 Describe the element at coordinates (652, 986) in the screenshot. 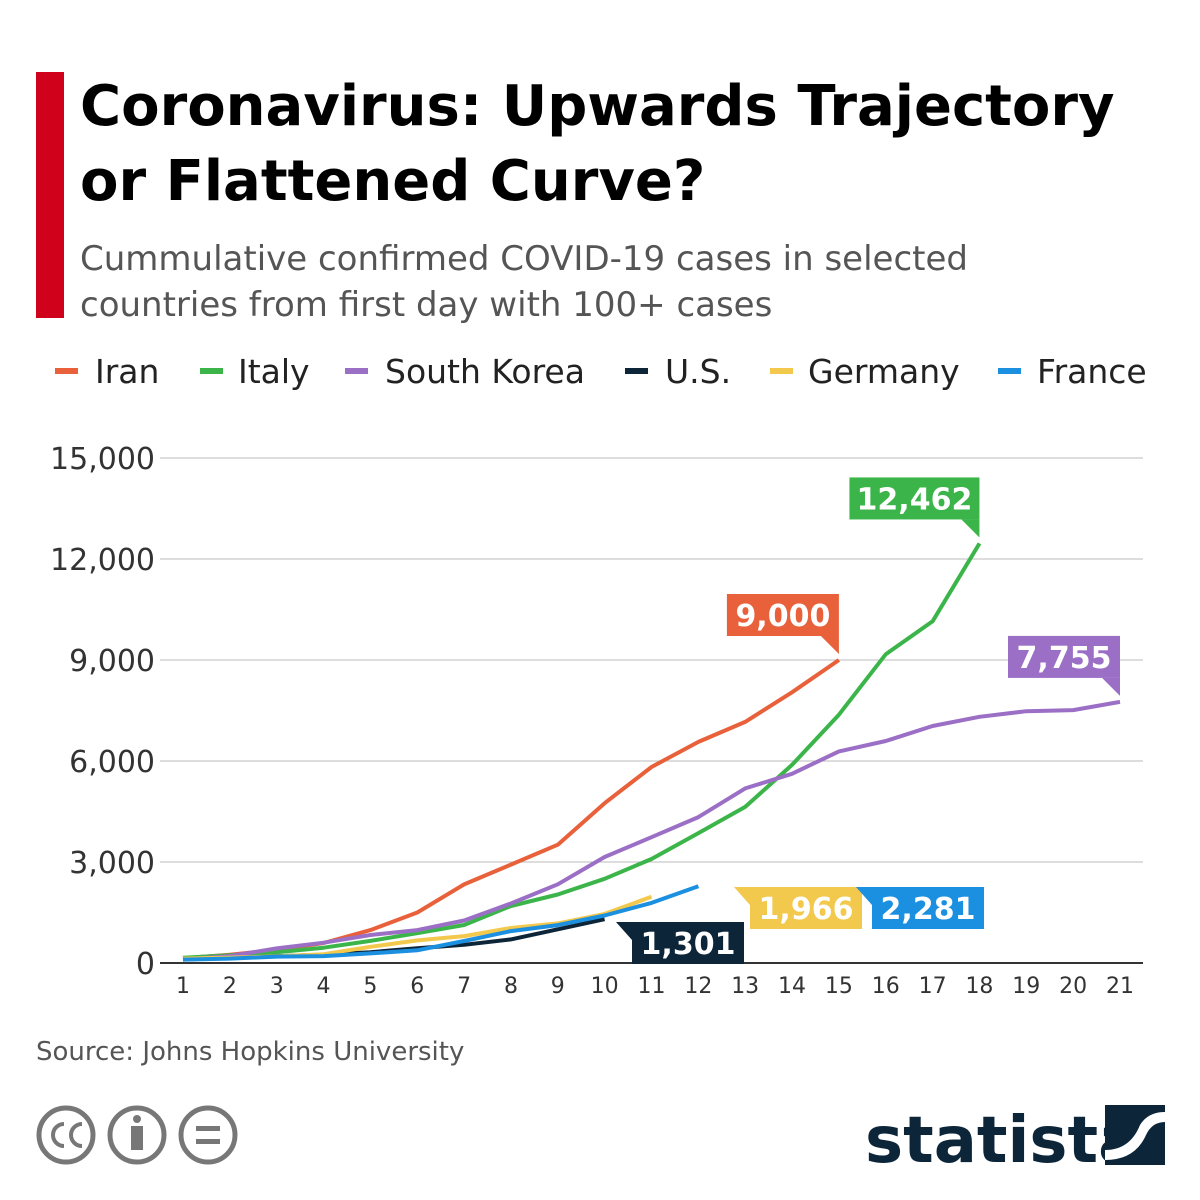

I see `x-tick-label: 11` at that location.